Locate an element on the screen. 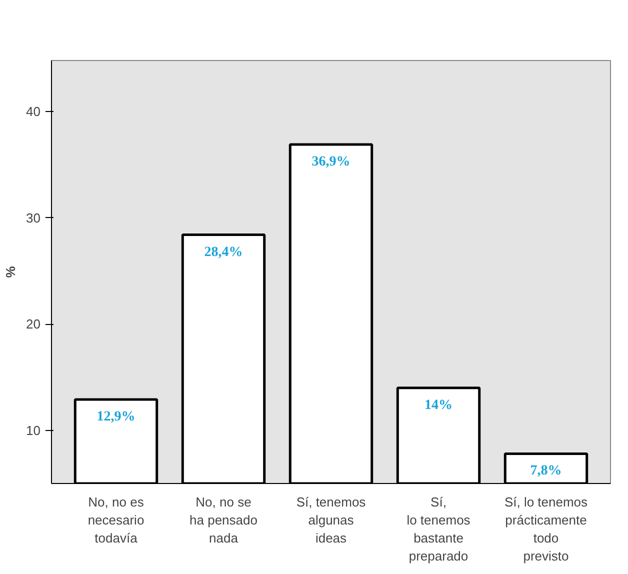  x-tick-label: No, no se ha pensado nada is located at coordinates (224, 520).